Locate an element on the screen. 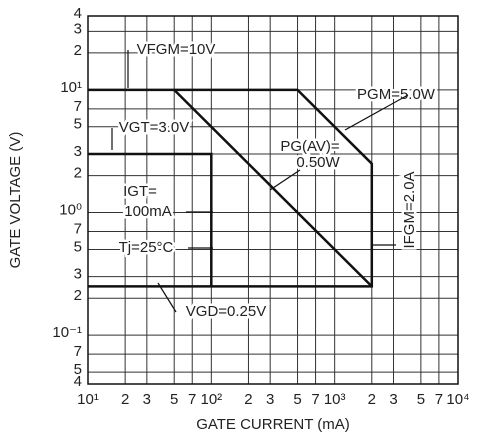 This screenshot has height=437, width=480. x-tick-label: 10¹ is located at coordinates (88, 399).